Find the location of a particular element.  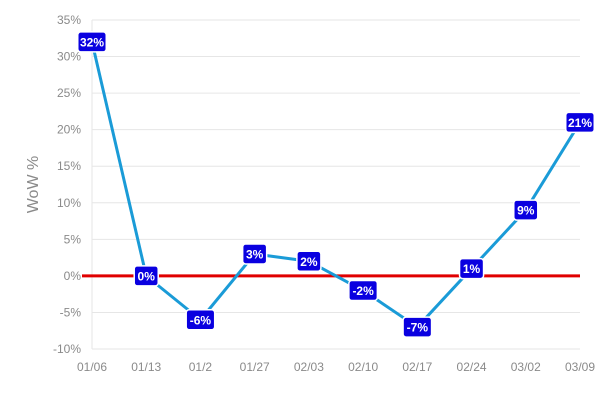

data-label: 0% is located at coordinates (146, 276).